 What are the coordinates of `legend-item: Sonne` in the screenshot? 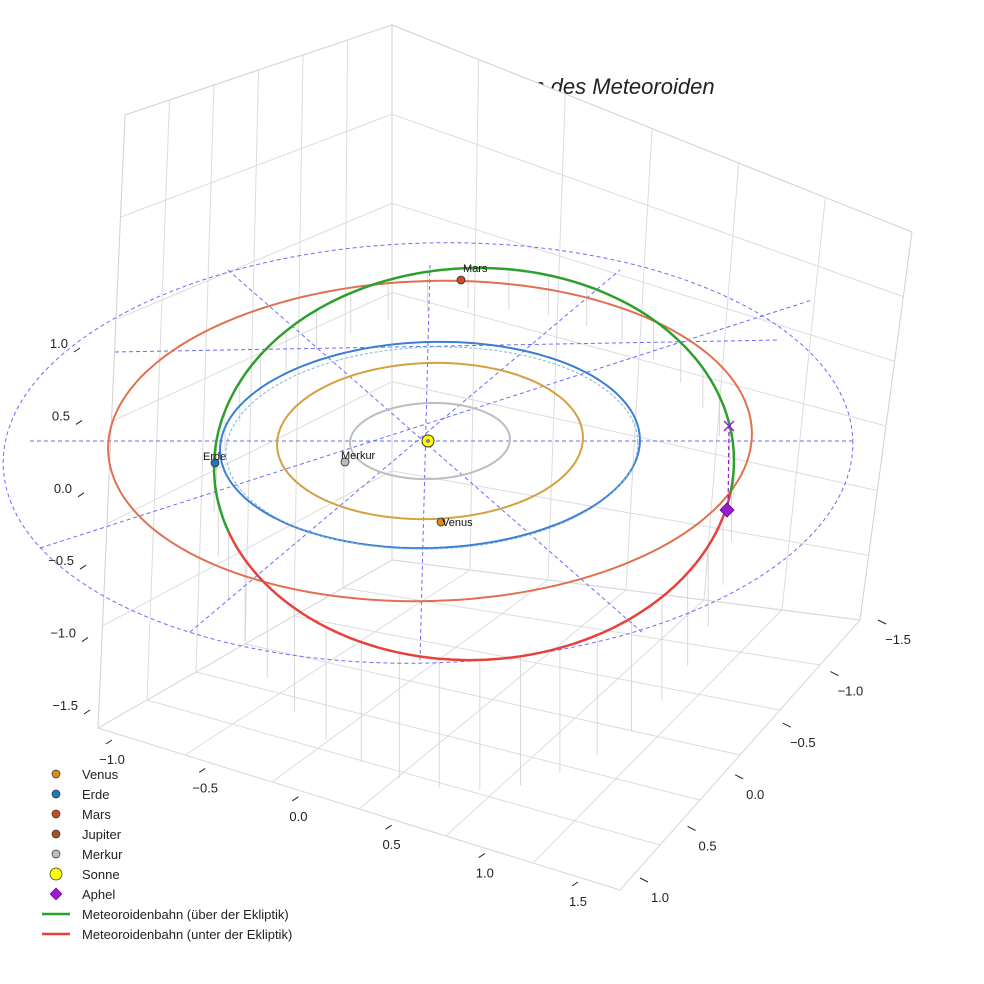 It's located at (166, 874).